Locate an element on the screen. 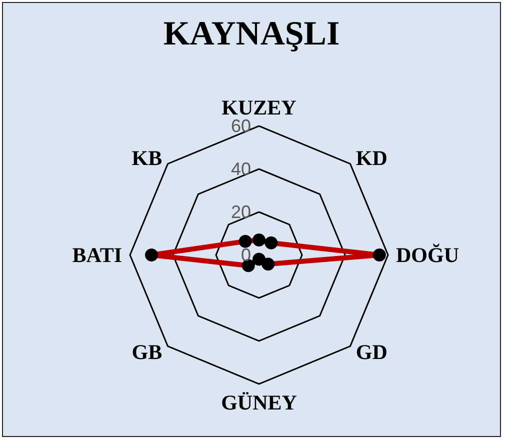 The image size is (505, 441). spoke-label: GÜNEY is located at coordinates (259, 402).